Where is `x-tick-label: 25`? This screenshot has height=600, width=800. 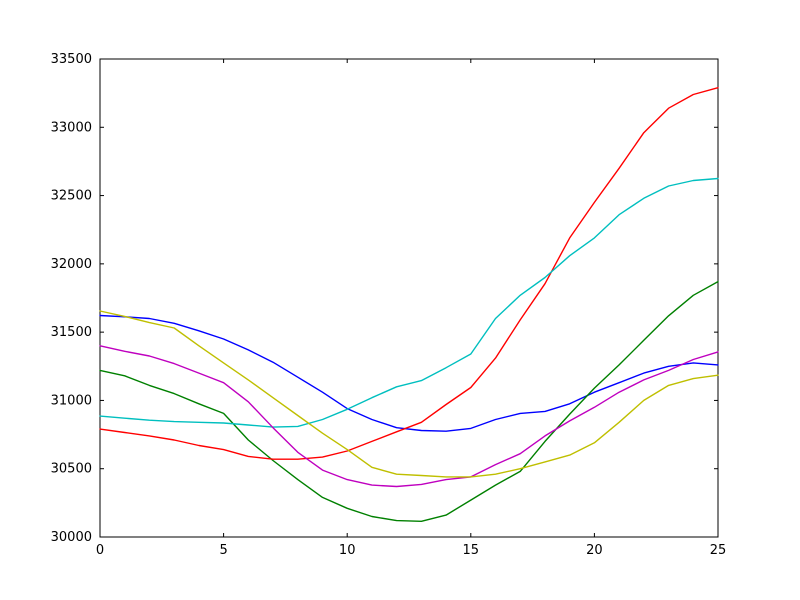
x-tick-label: 25 is located at coordinates (718, 550).